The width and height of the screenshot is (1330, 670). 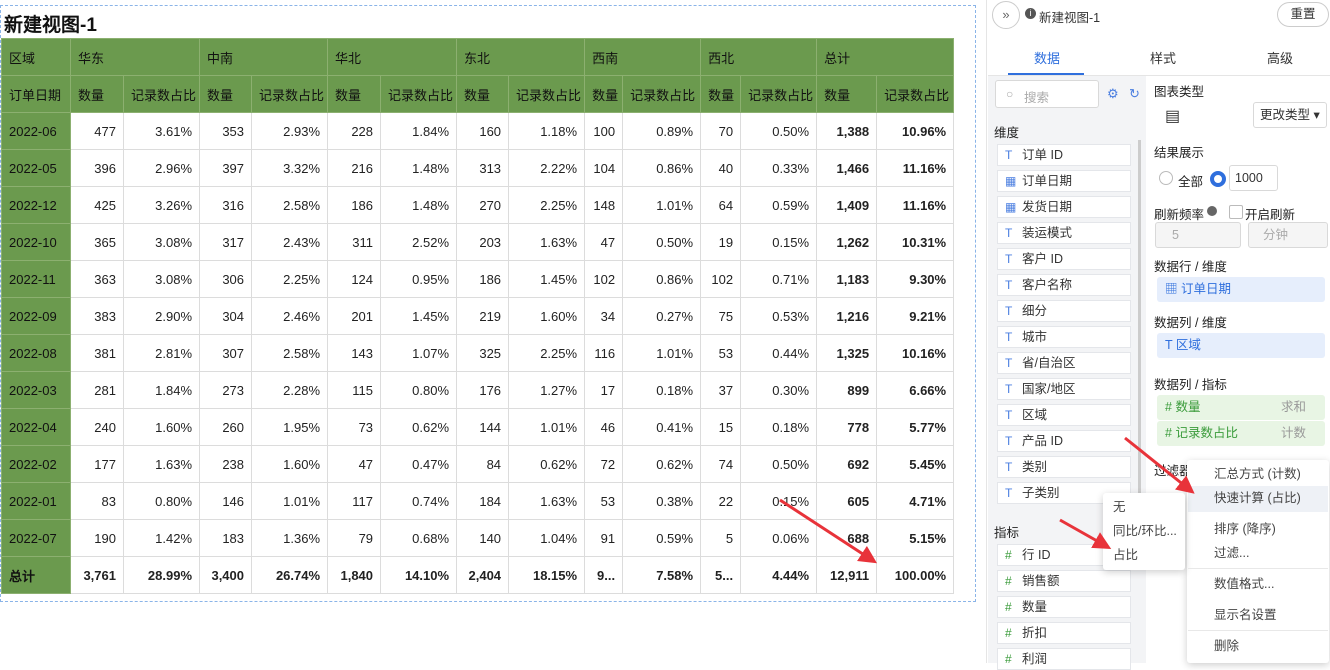 I want to click on dimension-field: T 省/自治区, so click(x=1064, y=363).